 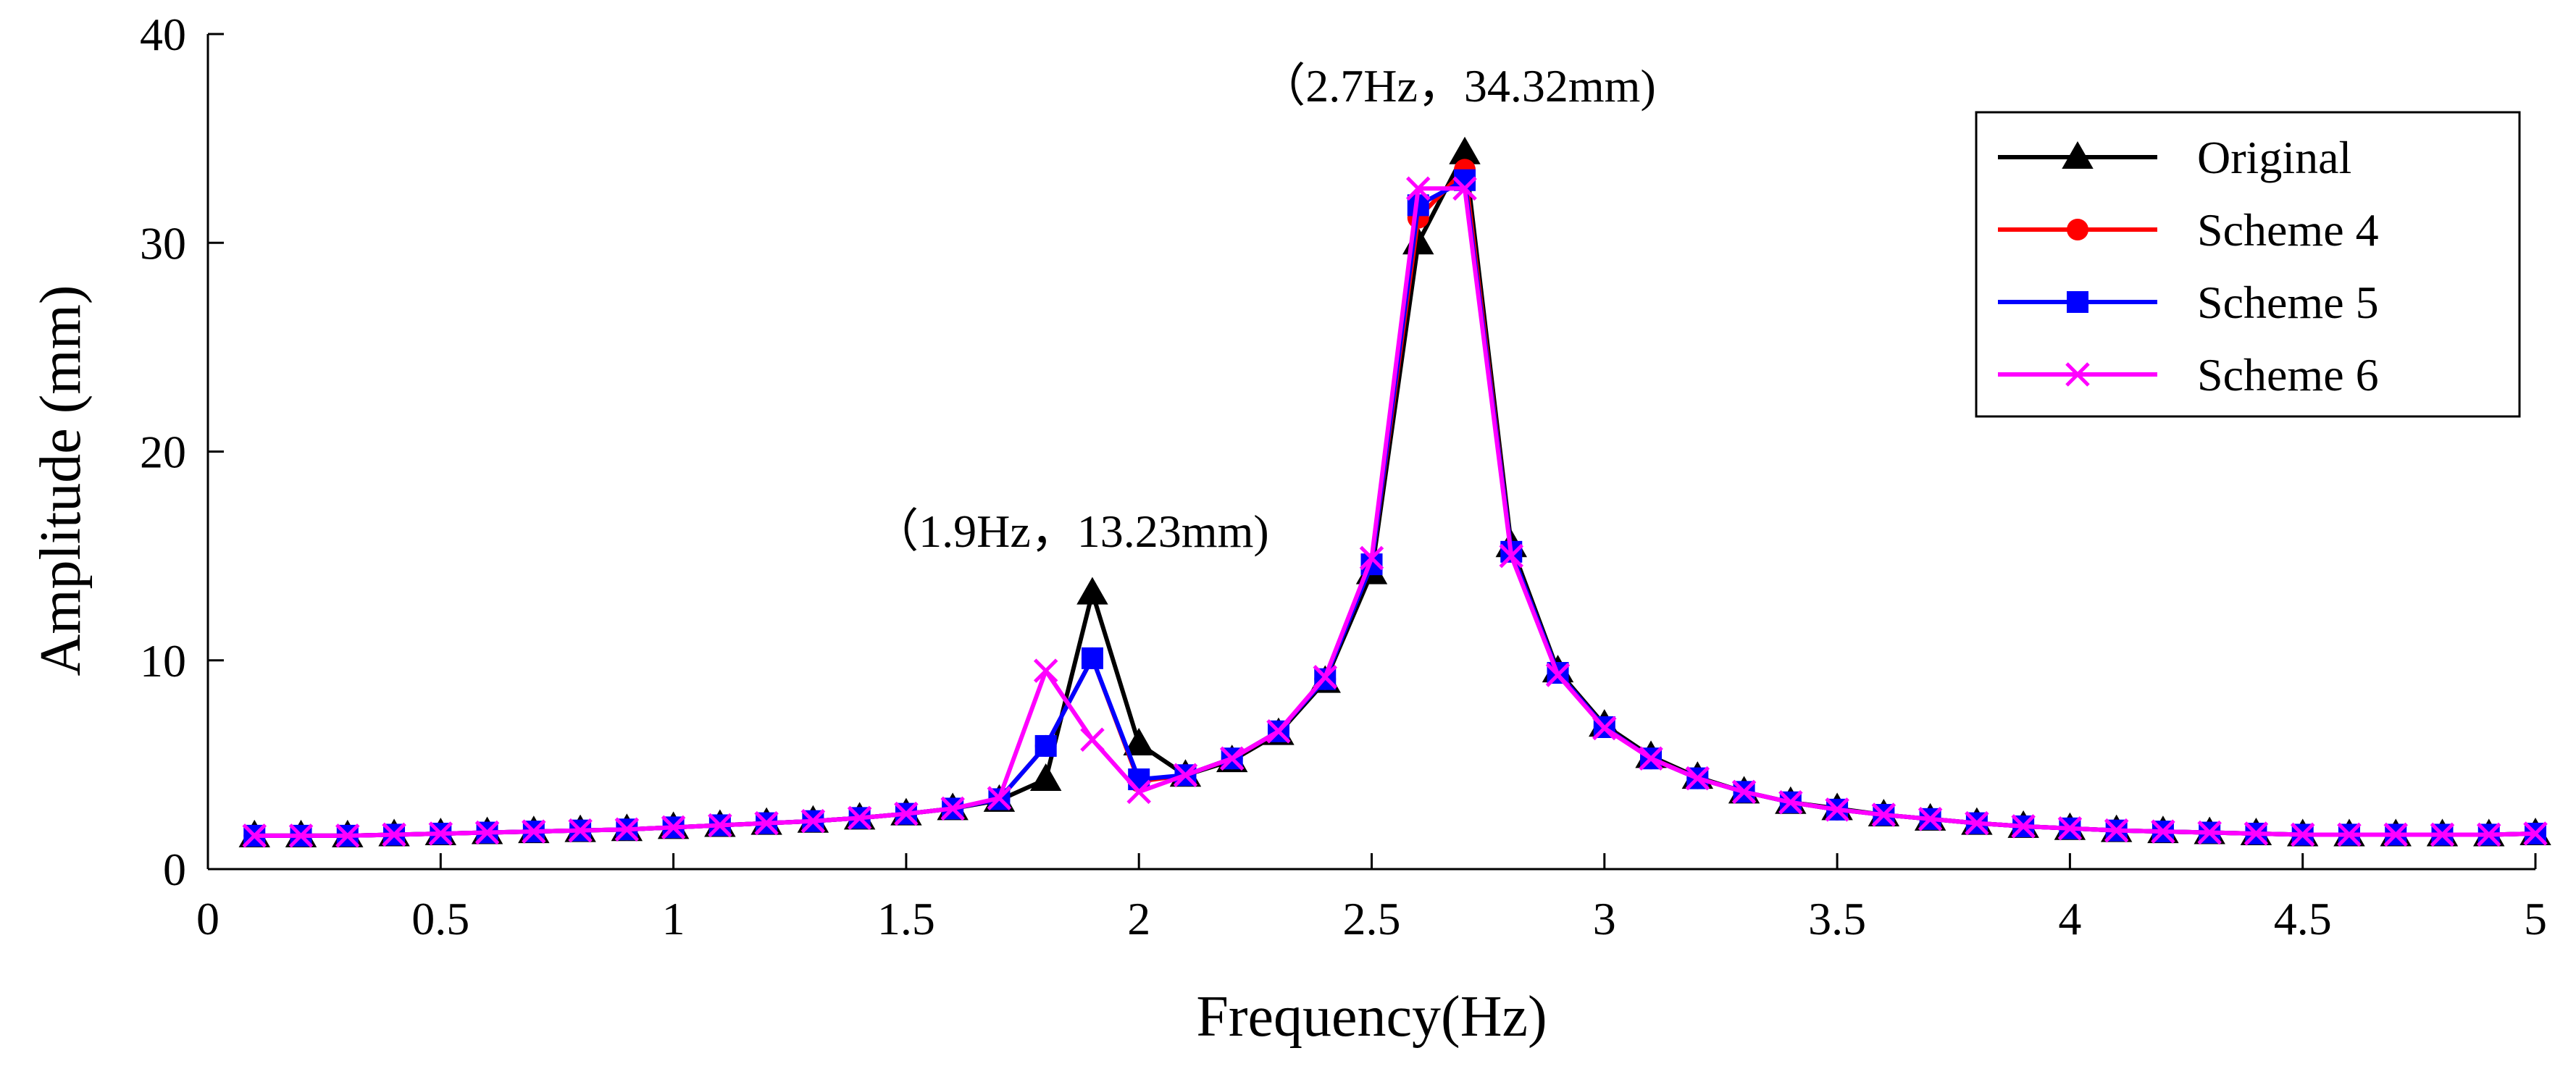 I want to click on y-tick-label: 40, so click(x=163, y=34).